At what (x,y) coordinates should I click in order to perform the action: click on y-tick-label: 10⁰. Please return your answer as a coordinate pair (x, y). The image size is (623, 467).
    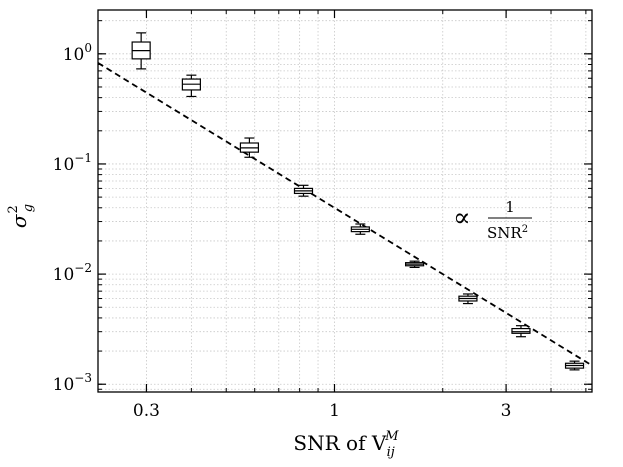
    Looking at the image, I should click on (77, 53).